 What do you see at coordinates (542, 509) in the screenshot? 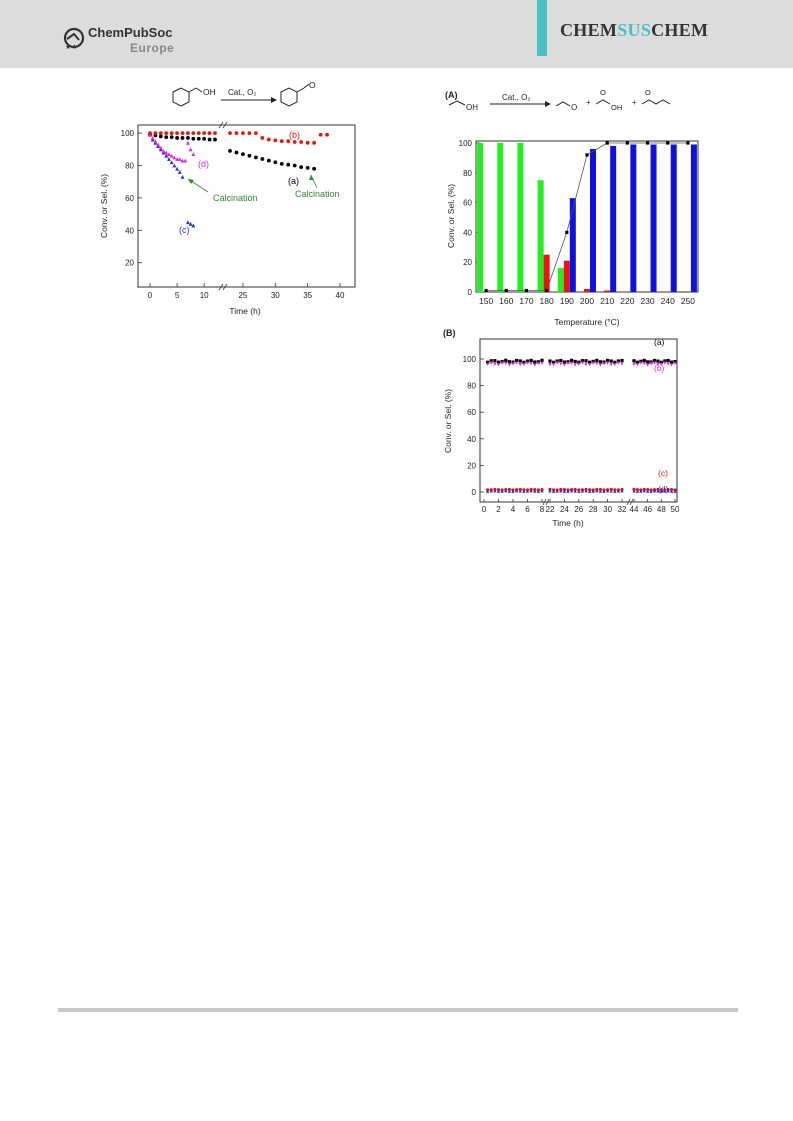
I see `x-tick-label-B: 8` at bounding box center [542, 509].